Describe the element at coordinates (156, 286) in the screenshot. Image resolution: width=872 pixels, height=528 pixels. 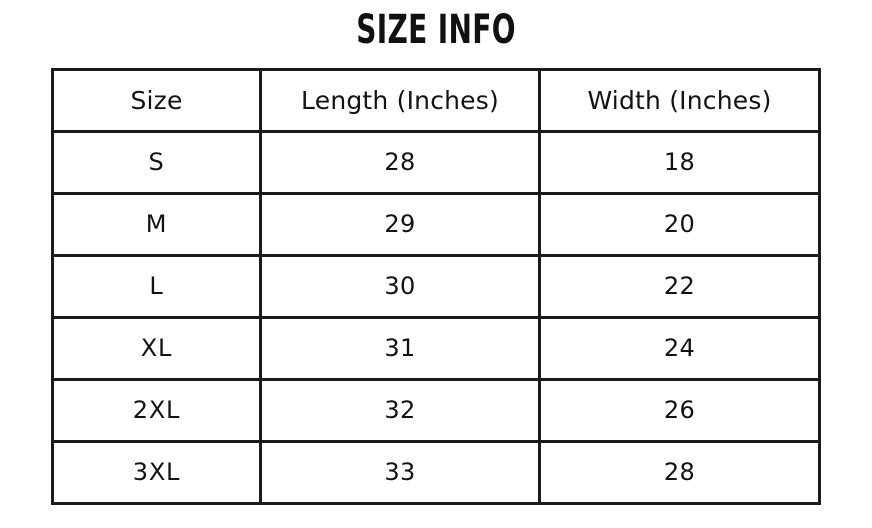
I see `cell-size: L` at that location.